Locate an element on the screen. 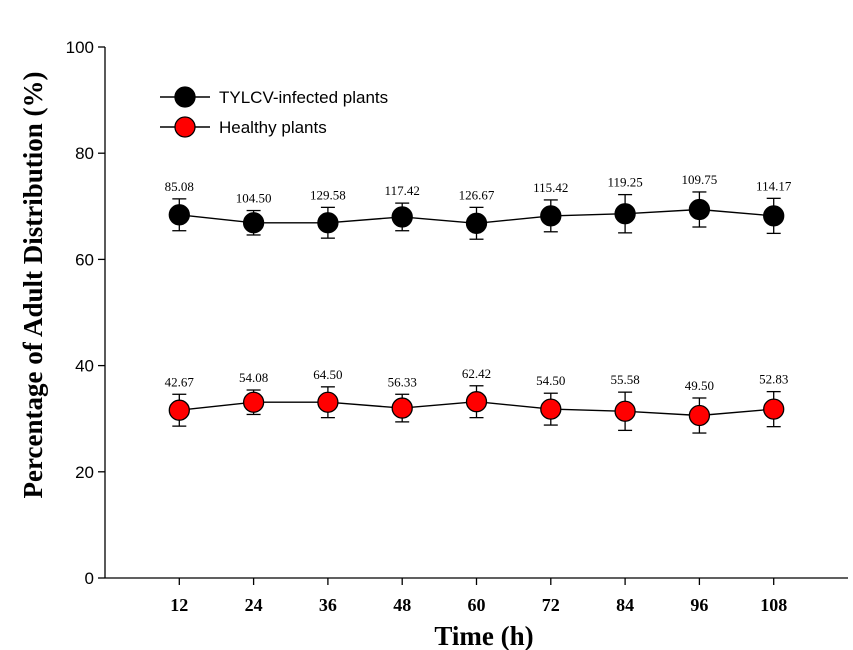 The height and width of the screenshot is (650, 853). x-tick-label: 108 is located at coordinates (773, 605).